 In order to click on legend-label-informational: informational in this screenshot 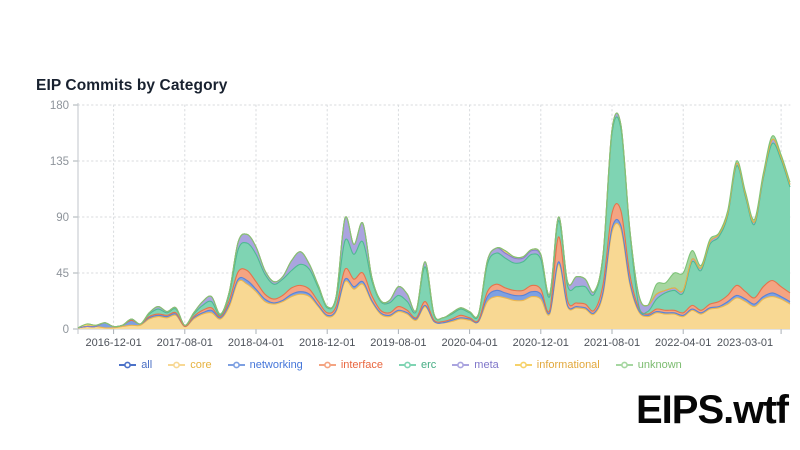, I will do `click(568, 365)`.